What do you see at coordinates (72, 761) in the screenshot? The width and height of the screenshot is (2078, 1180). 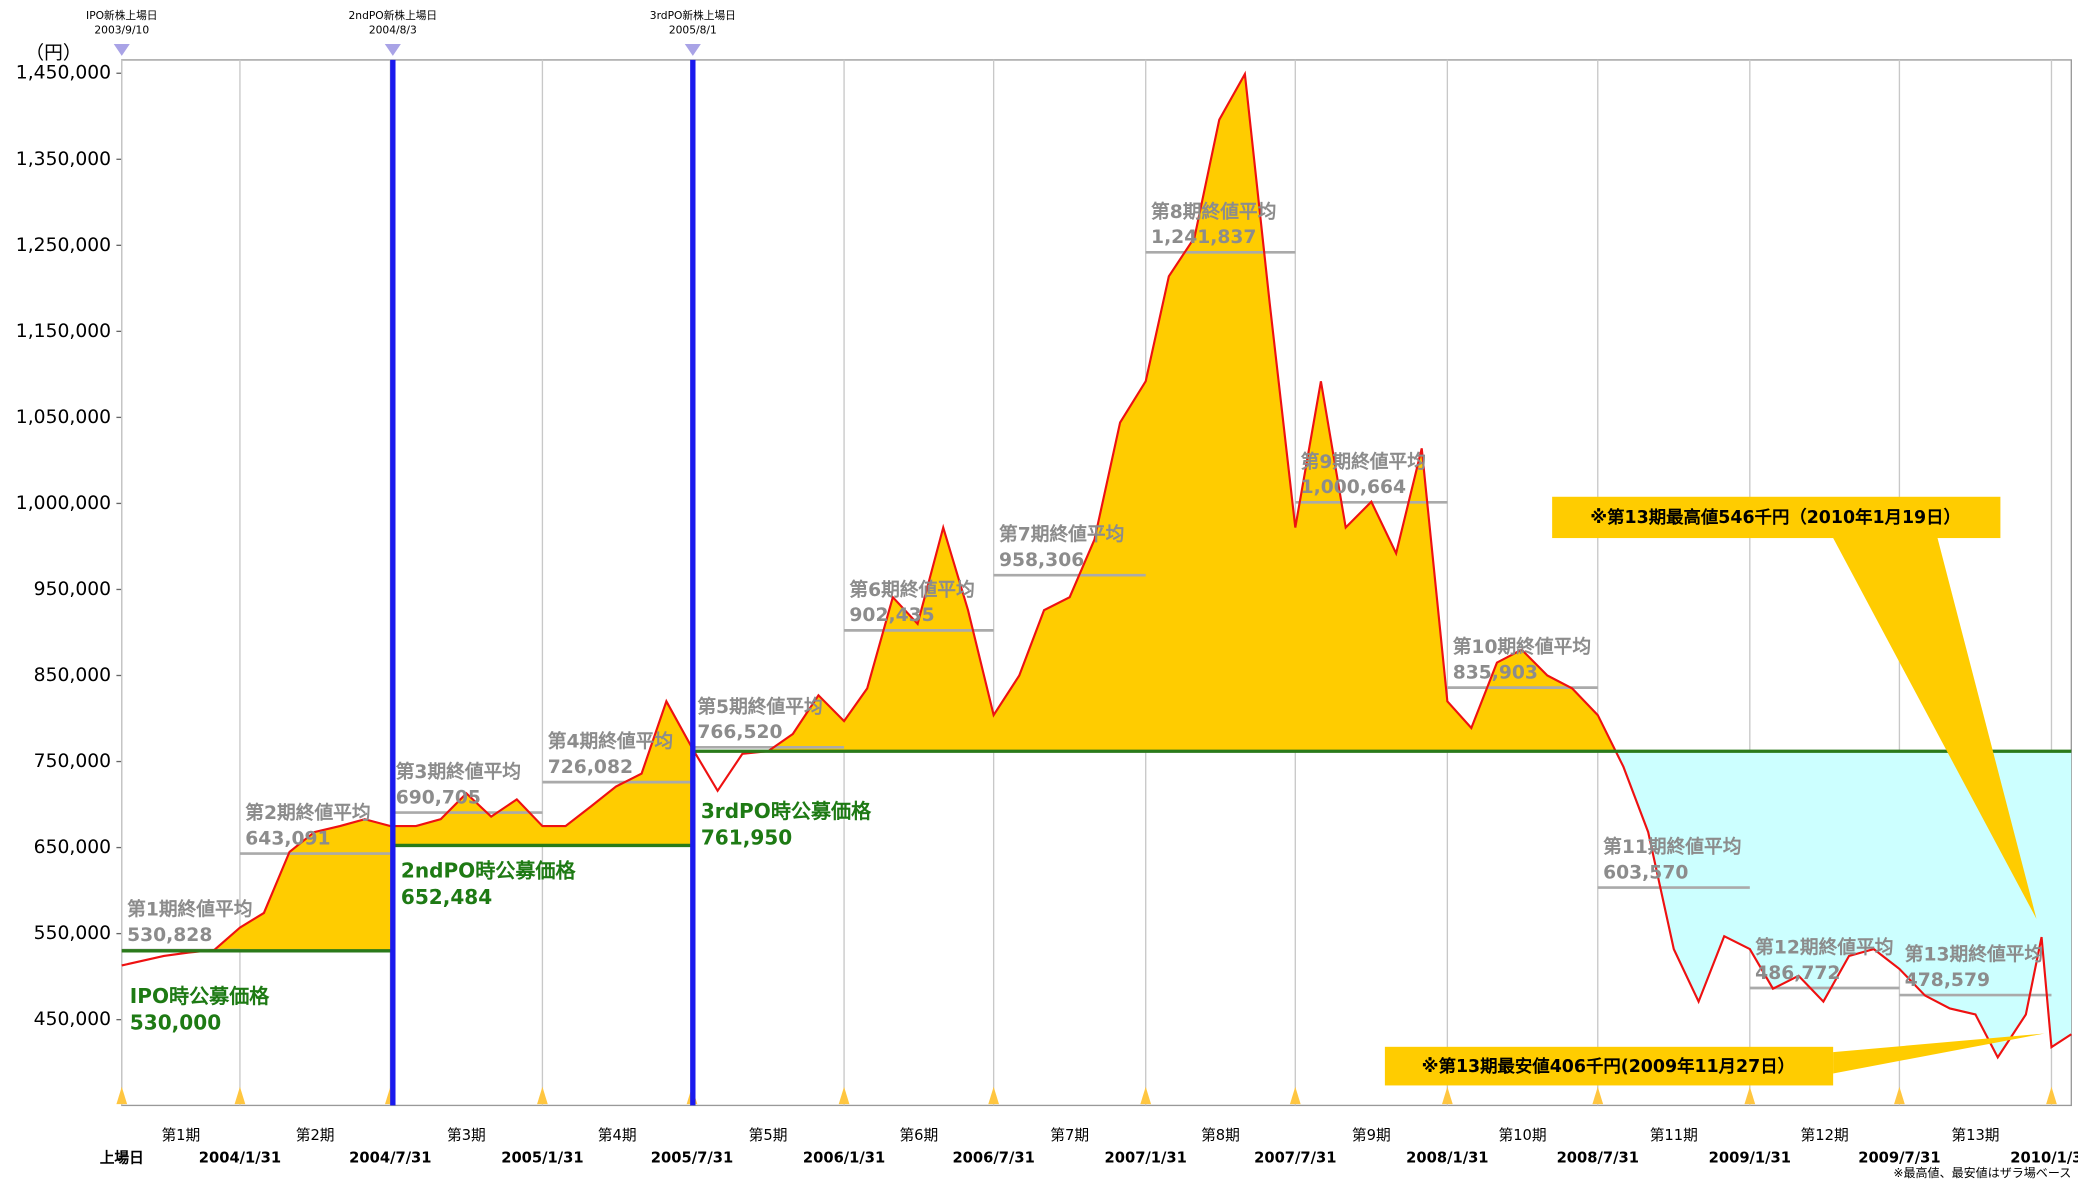 I see `y-tick-label: 750,000` at bounding box center [72, 761].